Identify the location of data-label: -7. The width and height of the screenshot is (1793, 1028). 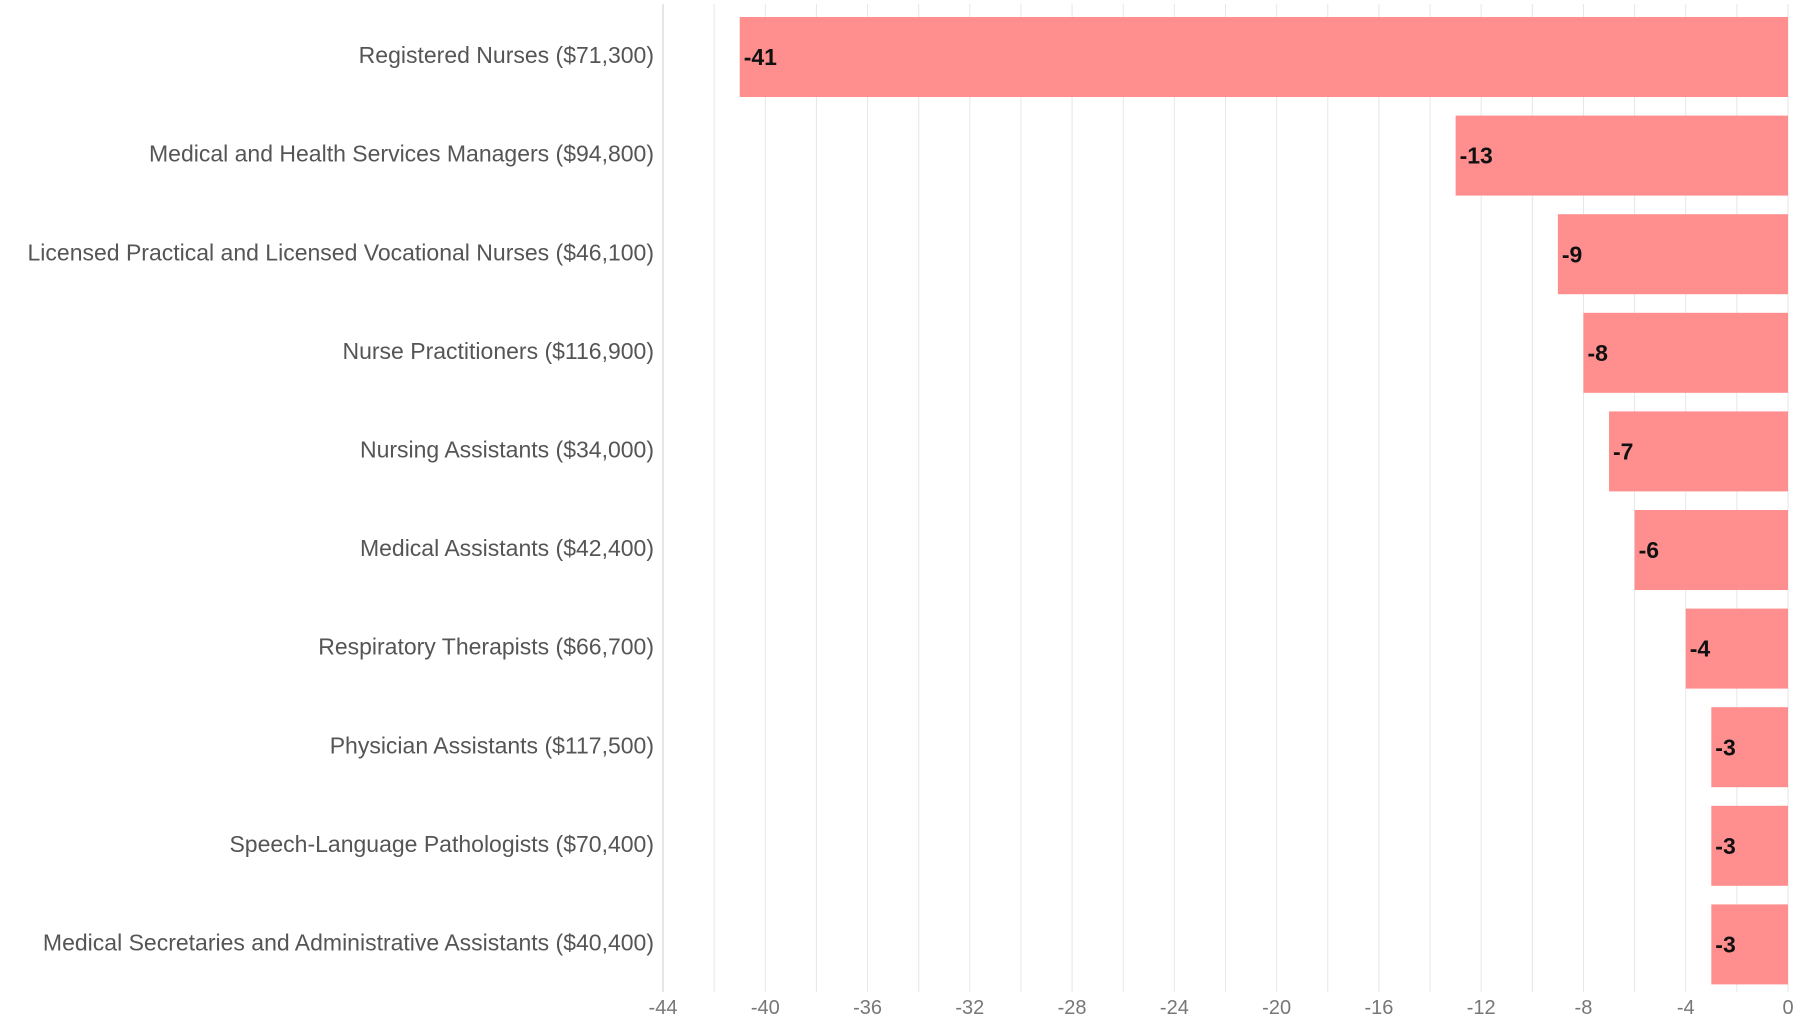
(1623, 451).